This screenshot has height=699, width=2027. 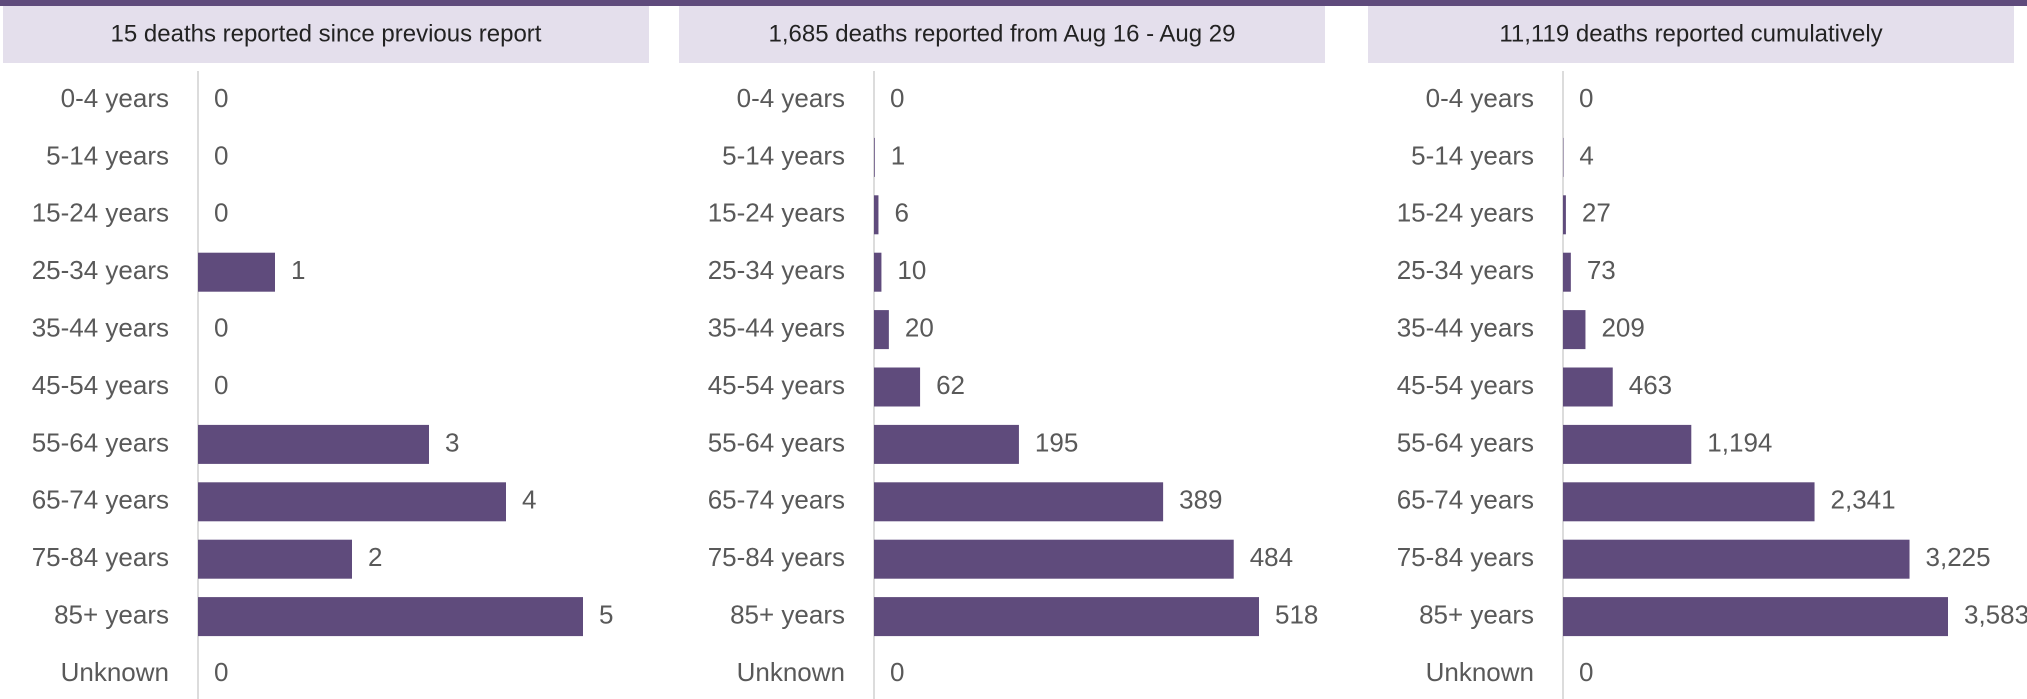 What do you see at coordinates (911, 270) in the screenshot?
I see `value-label: 10` at bounding box center [911, 270].